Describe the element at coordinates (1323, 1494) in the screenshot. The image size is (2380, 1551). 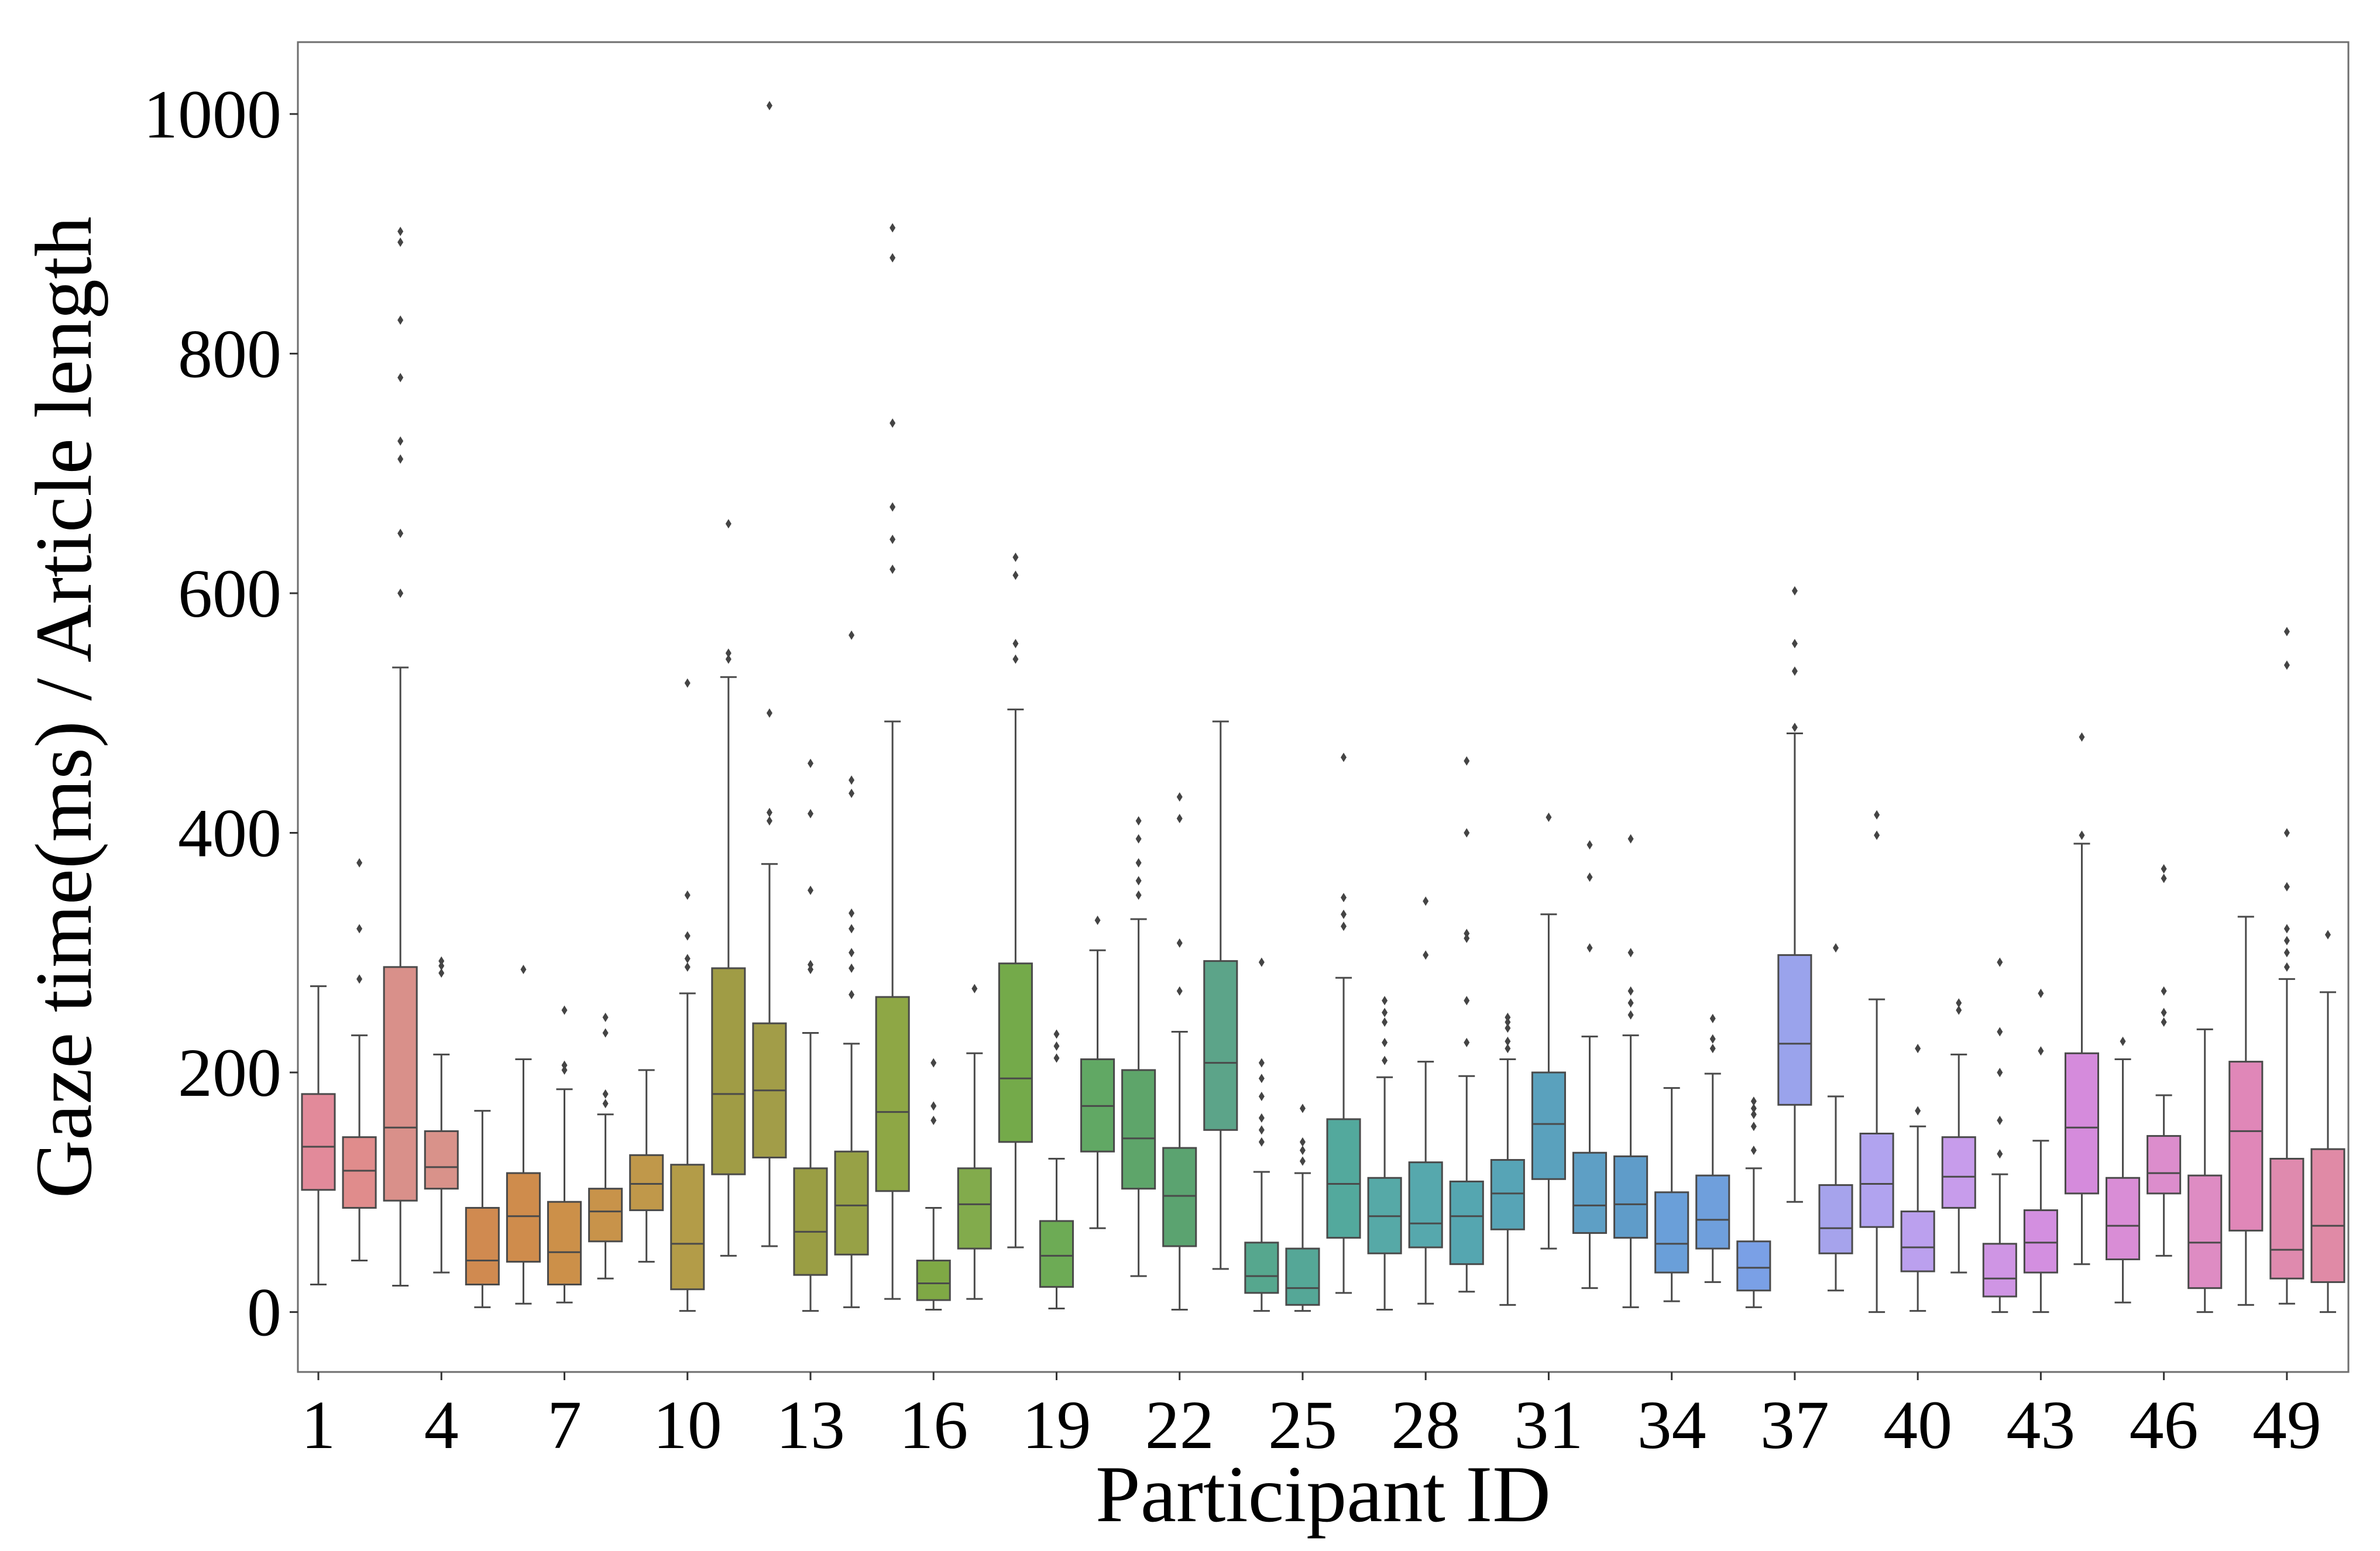
I see `x-axis-label: Participant ID` at that location.